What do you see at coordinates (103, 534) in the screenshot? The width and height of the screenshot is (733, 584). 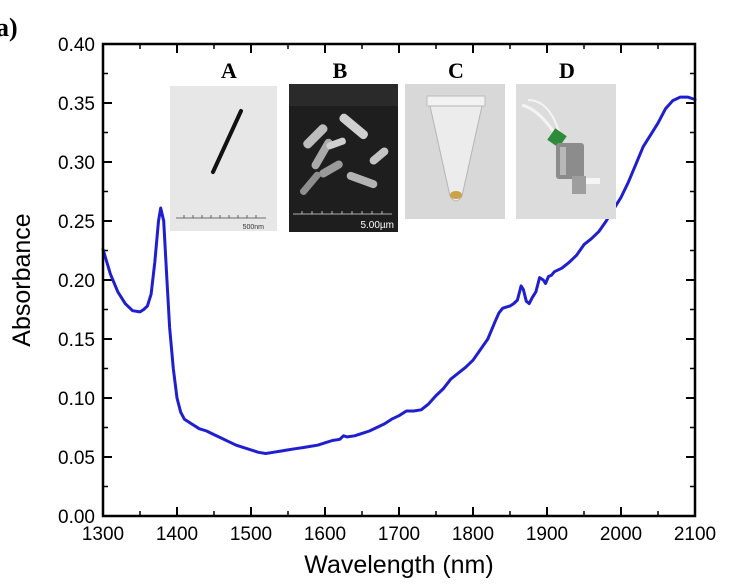 I see `x-tick-label: 1300` at bounding box center [103, 534].